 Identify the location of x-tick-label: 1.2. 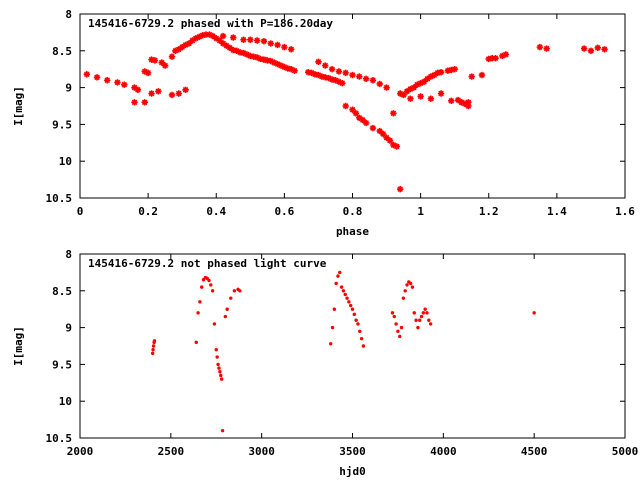
(489, 211).